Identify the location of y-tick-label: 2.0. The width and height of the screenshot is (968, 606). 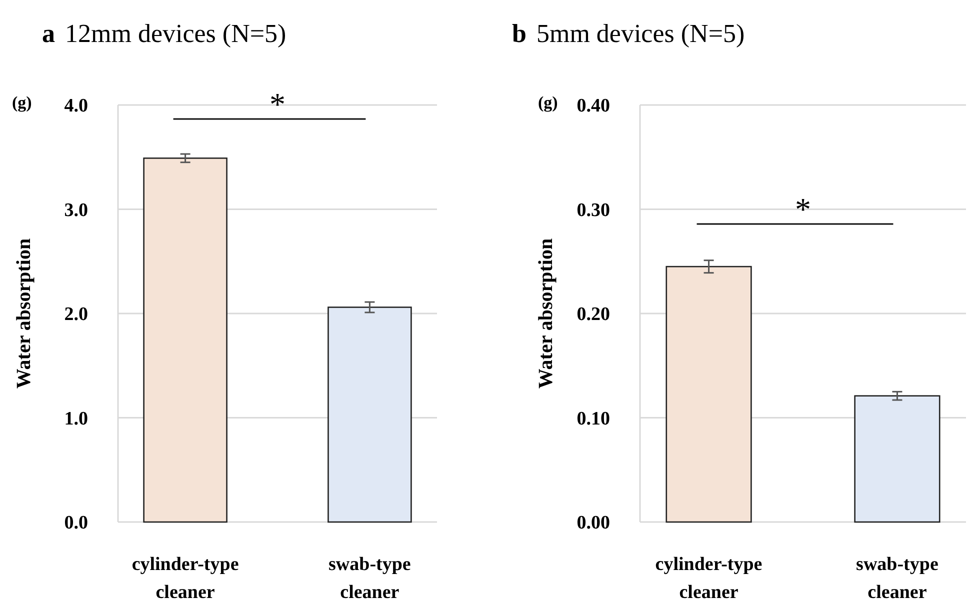
(76, 315).